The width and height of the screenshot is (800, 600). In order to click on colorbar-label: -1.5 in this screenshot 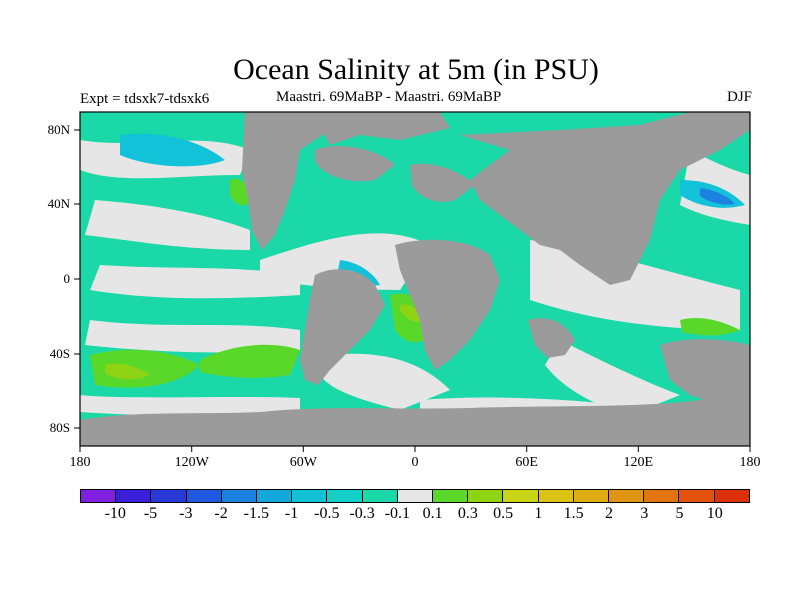, I will do `click(256, 513)`.